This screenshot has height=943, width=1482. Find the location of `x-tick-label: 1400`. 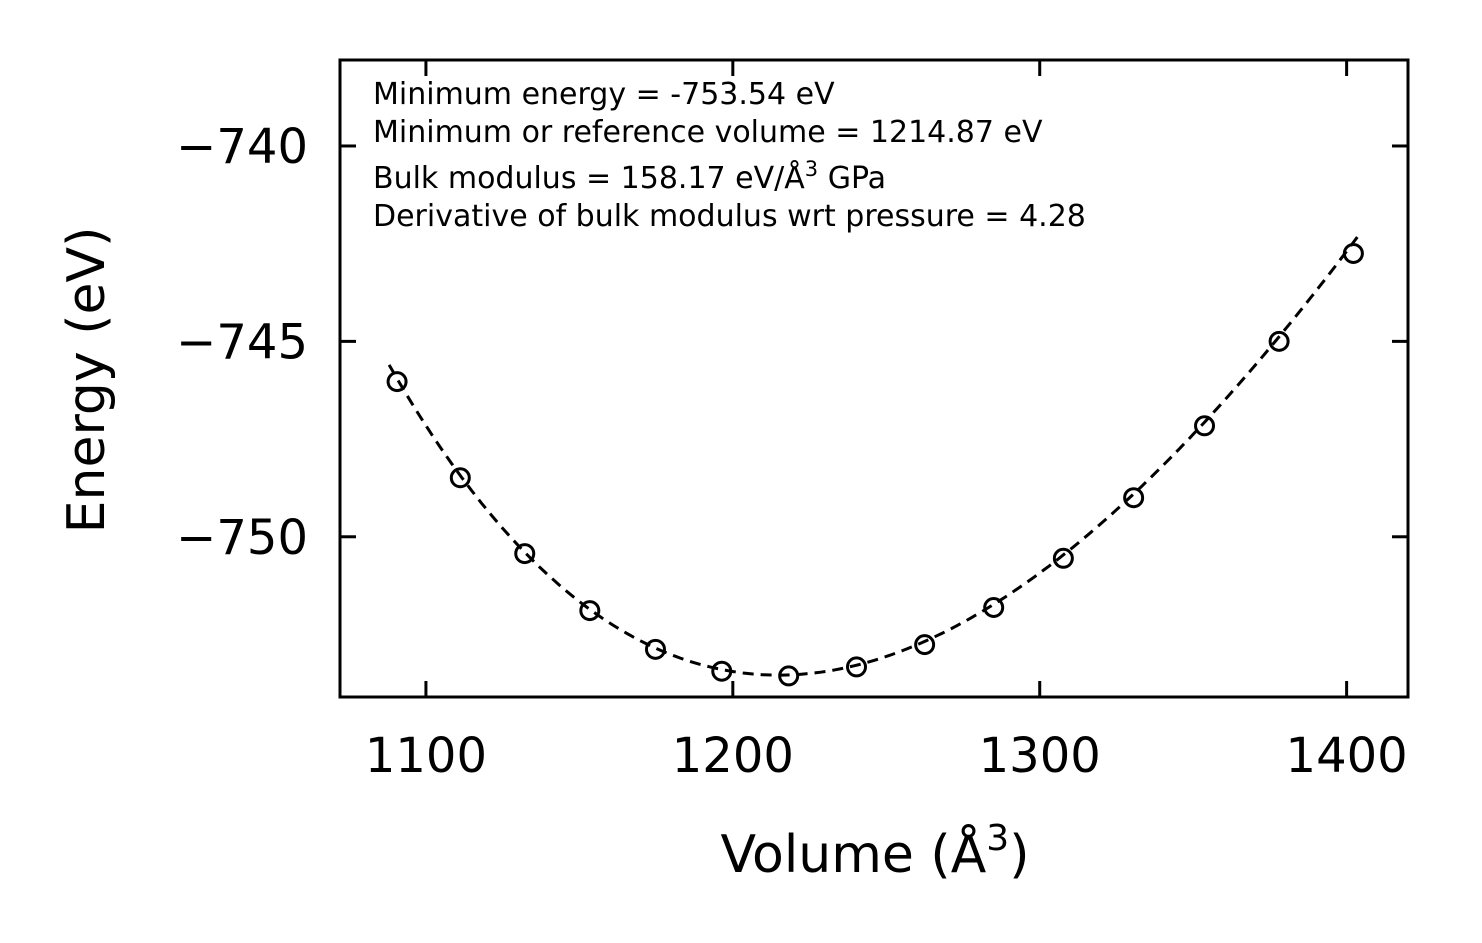

x-tick-label: 1400 is located at coordinates (1347, 756).